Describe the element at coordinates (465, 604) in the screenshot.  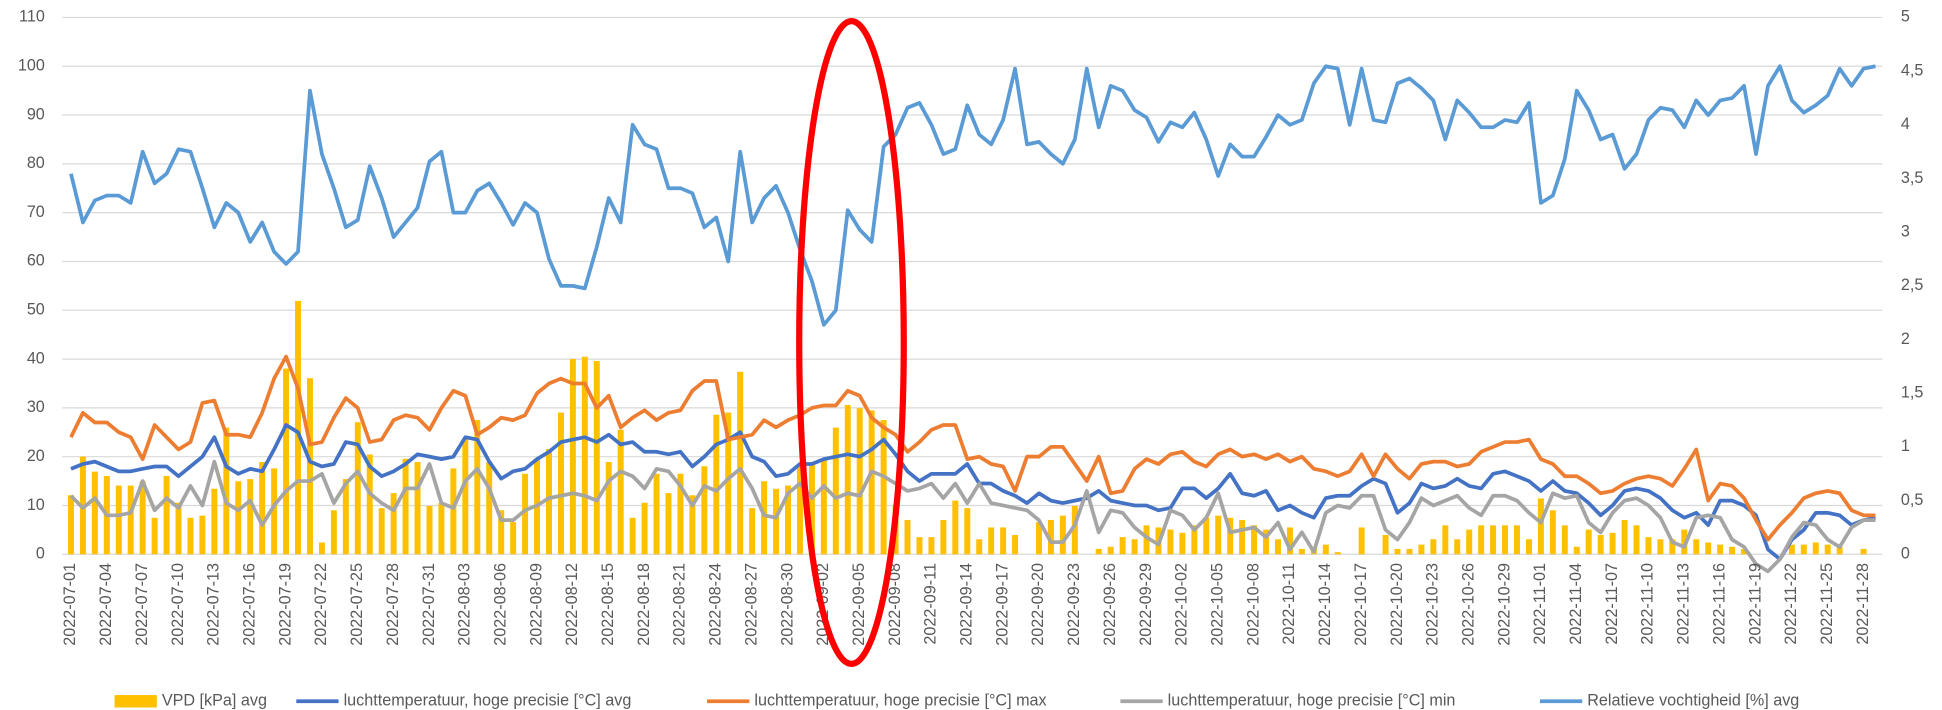
I see `x-tick-label: 2022-08-03` at that location.